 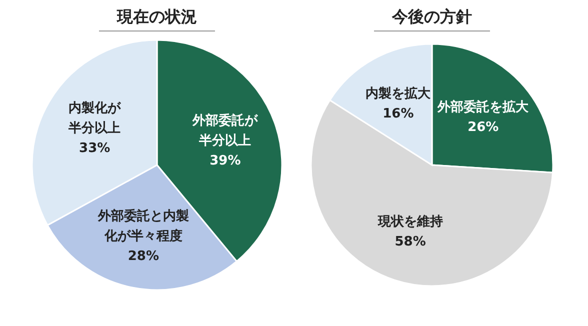 What do you see at coordinates (225, 130) in the screenshot?
I see `slice-label: 外部委託が半分以上` at bounding box center [225, 130].